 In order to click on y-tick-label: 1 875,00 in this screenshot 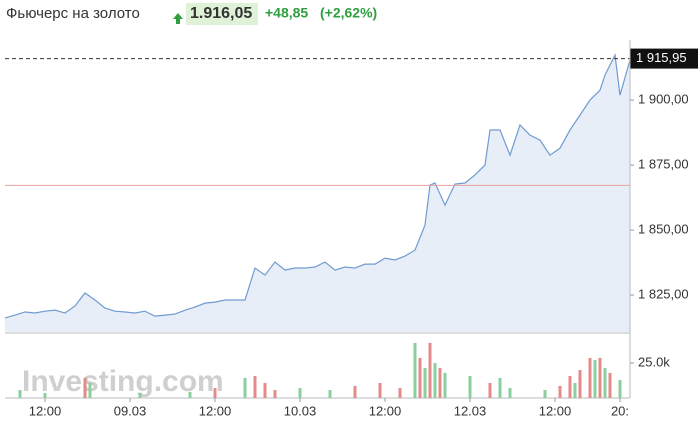, I will do `click(663, 164)`.